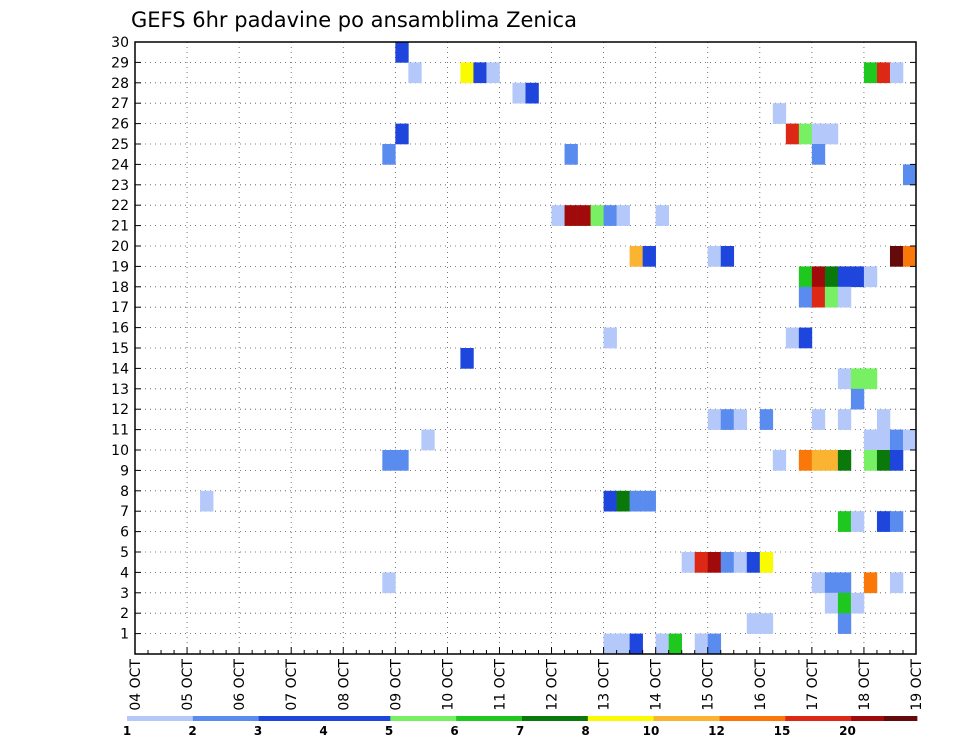 The height and width of the screenshot is (742, 960). Describe the element at coordinates (240, 685) in the screenshot. I see `x-tick-label: 06 OCT` at that location.